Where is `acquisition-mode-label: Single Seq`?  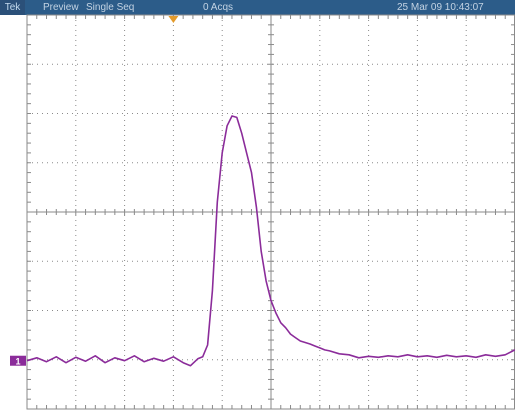
acquisition-mode-label: Single Seq is located at coordinates (110, 7).